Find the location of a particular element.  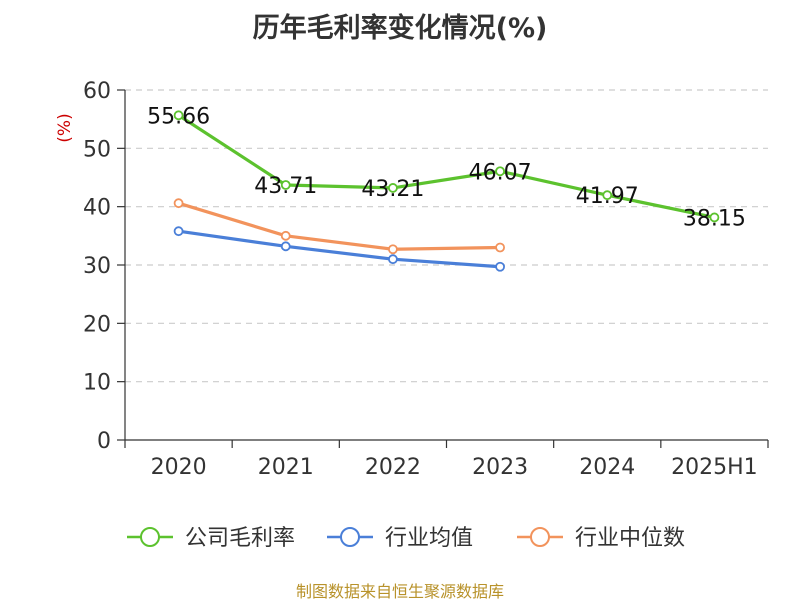

data-label: 43.21 is located at coordinates (392, 189).